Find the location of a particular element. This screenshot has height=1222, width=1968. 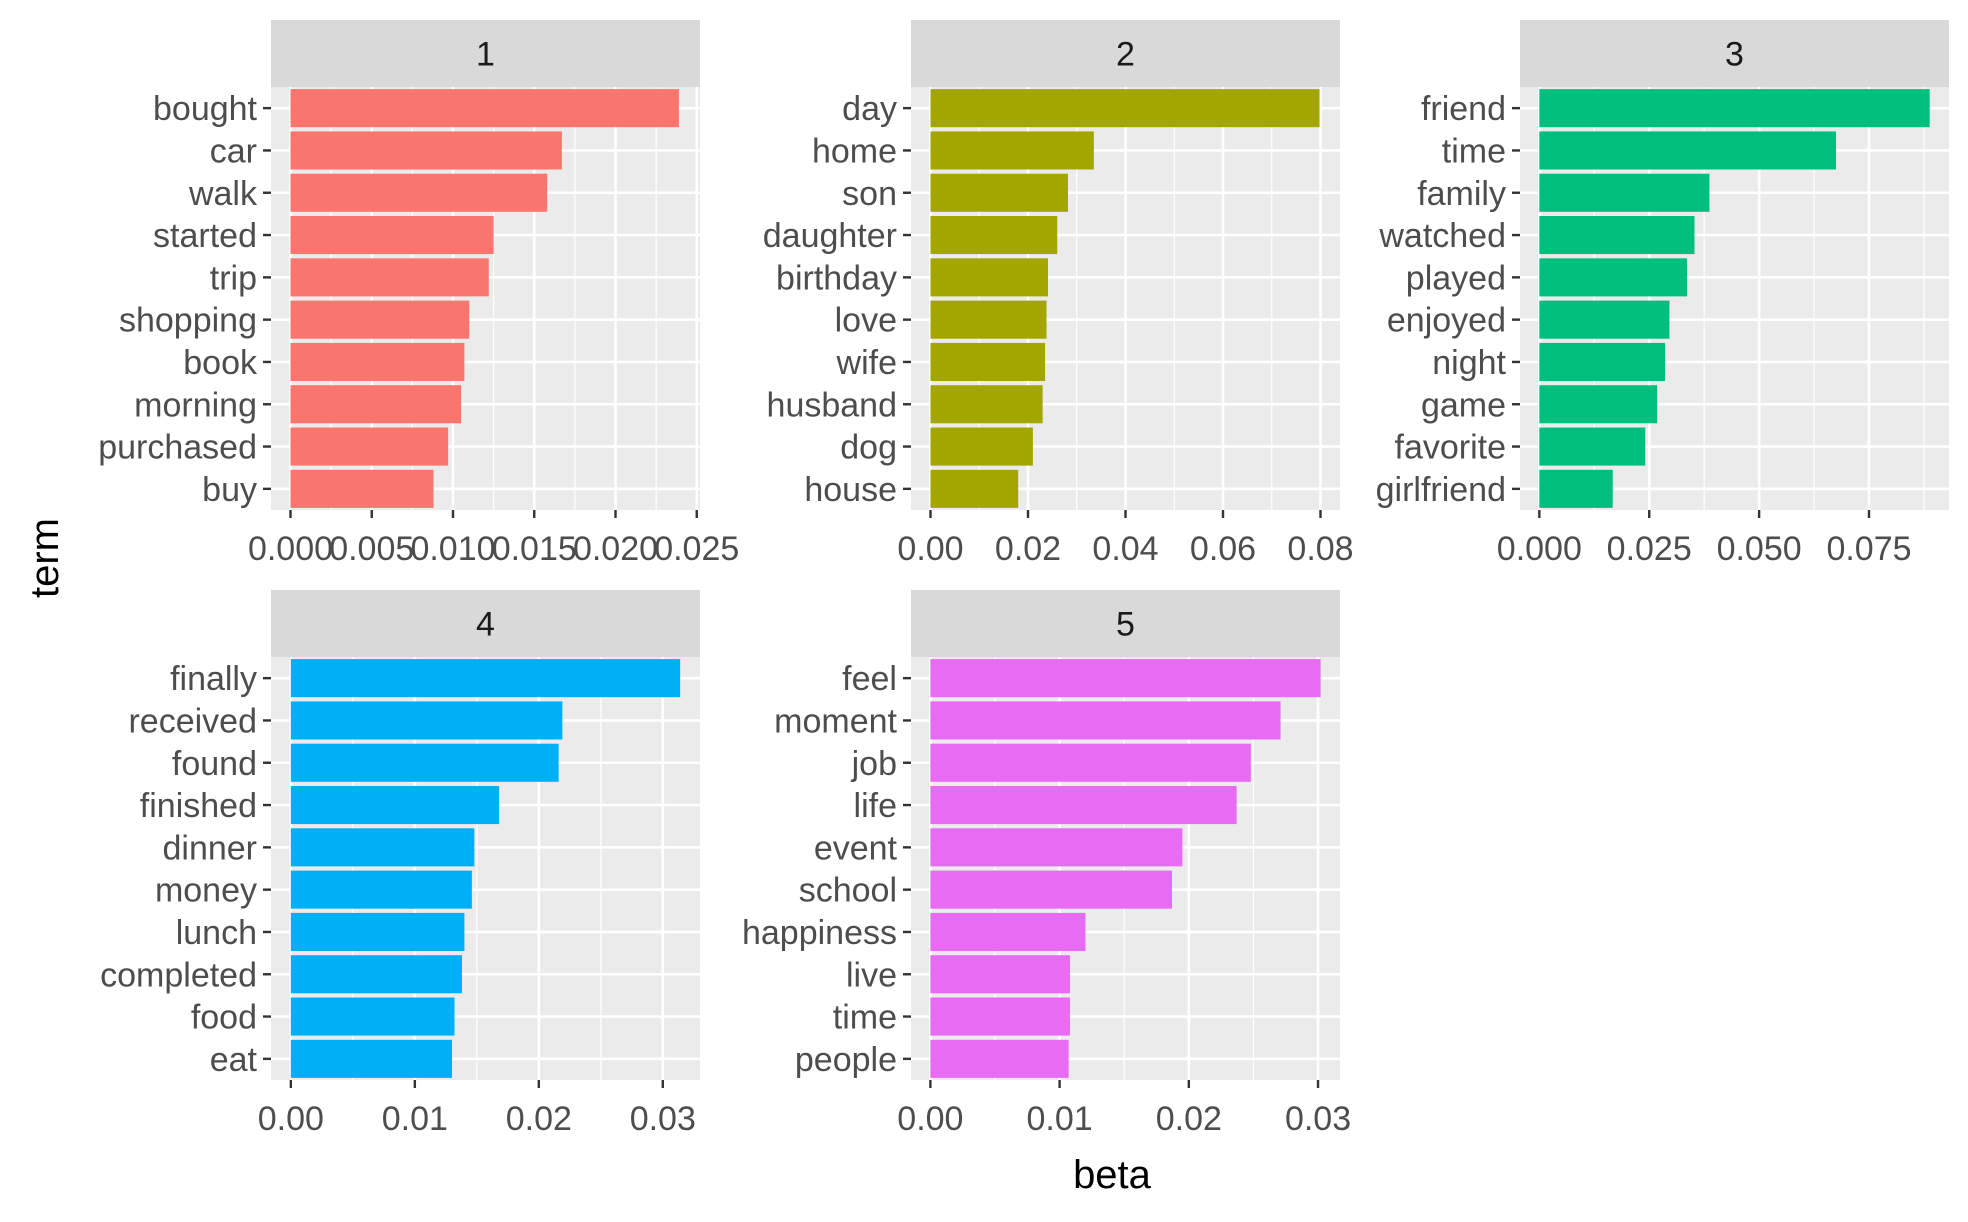

bar-wife is located at coordinates (988, 361).